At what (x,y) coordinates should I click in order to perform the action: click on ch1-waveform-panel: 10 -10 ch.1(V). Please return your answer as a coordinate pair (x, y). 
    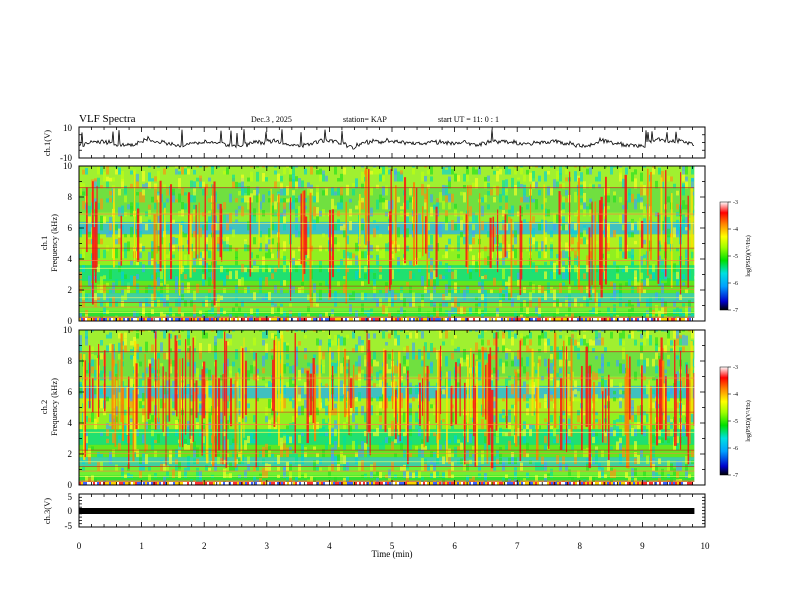
    Looking at the image, I should click on (374, 143).